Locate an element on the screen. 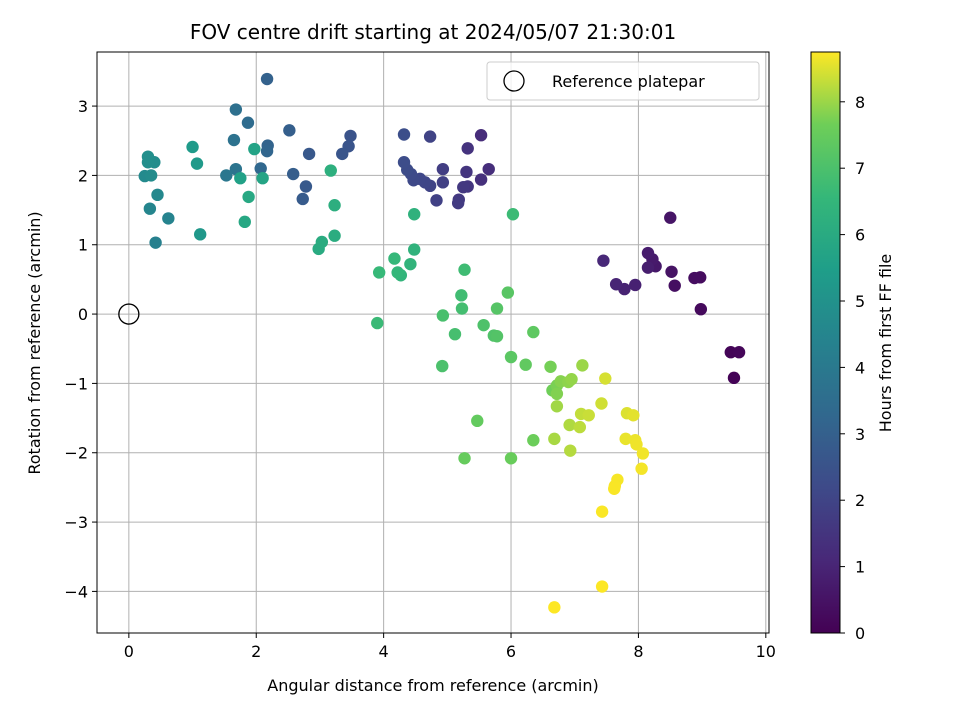  y-tick-label: −4 is located at coordinates (76, 591).